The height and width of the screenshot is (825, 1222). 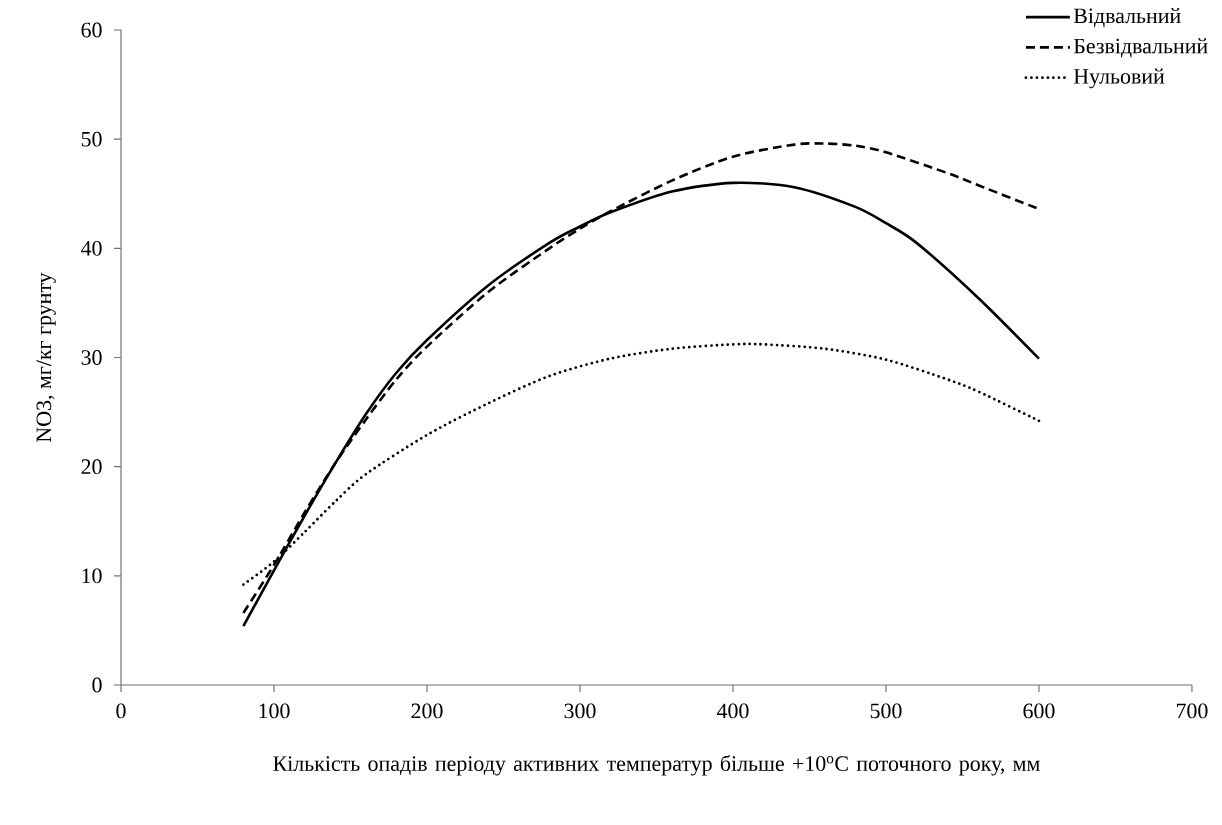 I want to click on y-tick-label: 40, so click(x=91, y=248).